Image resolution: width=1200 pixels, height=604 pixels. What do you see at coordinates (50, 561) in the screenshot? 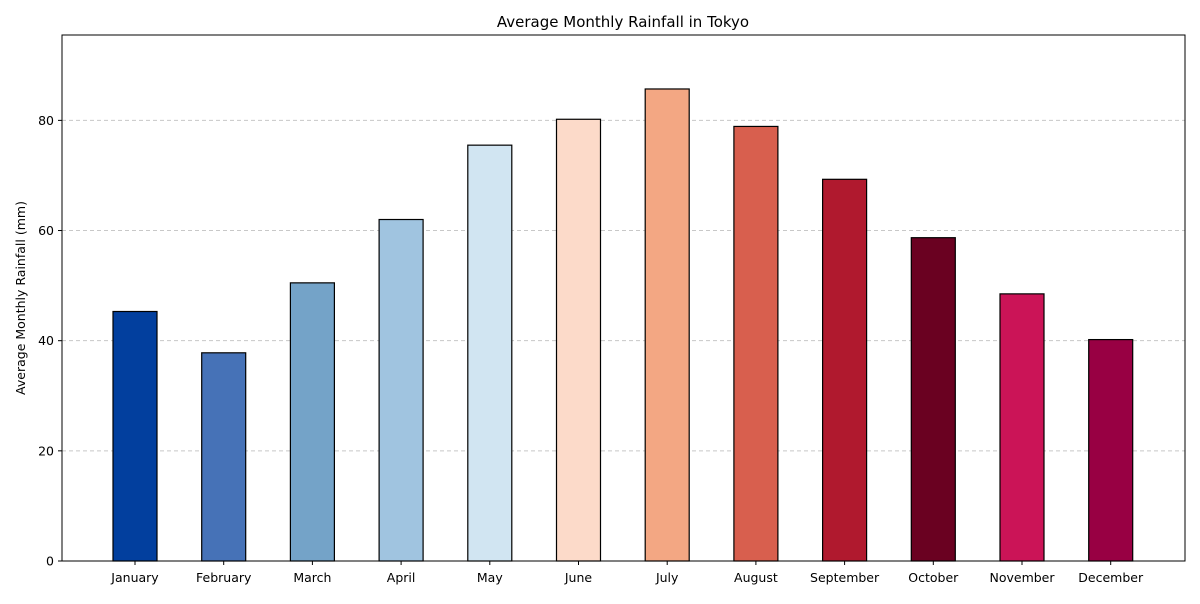
I see `y-tick-label: 0` at bounding box center [50, 561].